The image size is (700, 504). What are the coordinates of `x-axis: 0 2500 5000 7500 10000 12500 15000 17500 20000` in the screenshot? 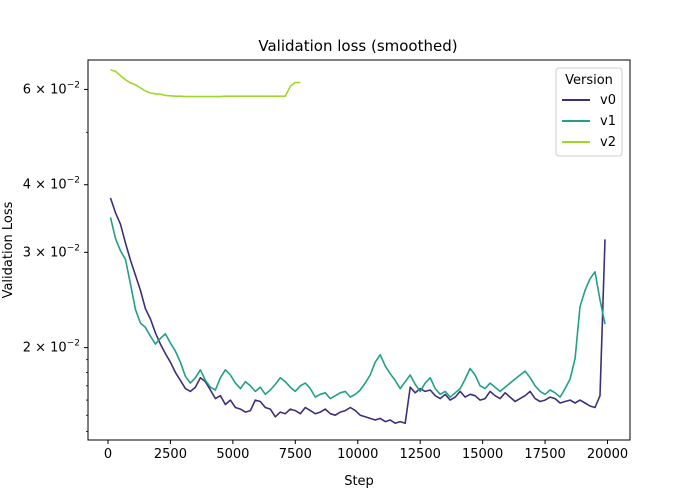 It's located at (366, 451).